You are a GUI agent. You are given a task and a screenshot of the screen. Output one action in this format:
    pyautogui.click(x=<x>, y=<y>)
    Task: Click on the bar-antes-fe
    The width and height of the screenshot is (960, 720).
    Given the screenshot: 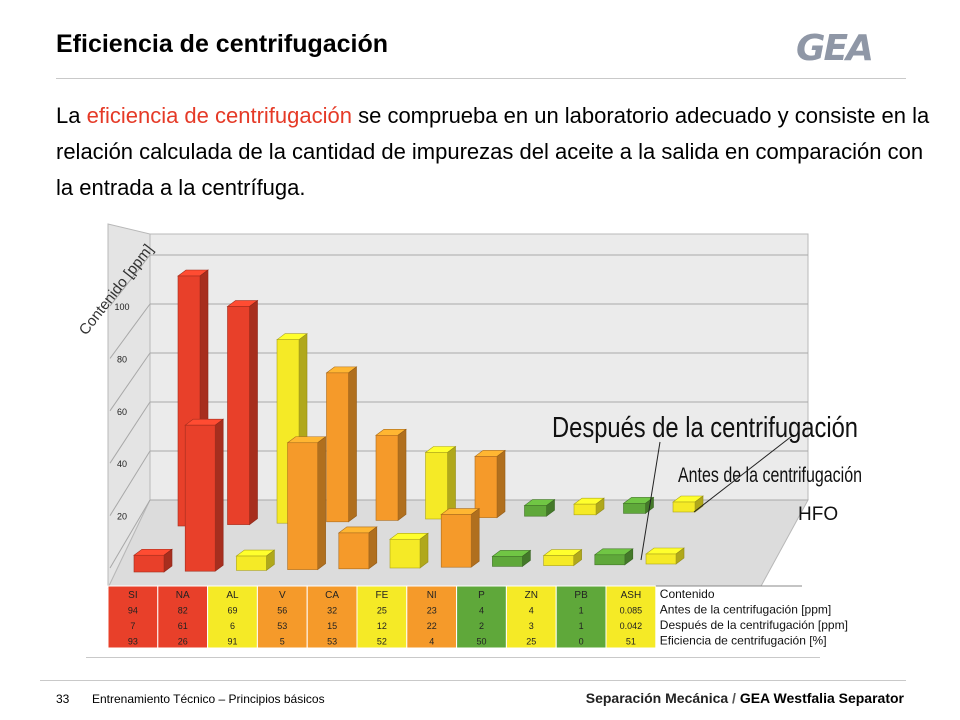 What is the action you would take?
    pyautogui.click(x=440, y=482)
    